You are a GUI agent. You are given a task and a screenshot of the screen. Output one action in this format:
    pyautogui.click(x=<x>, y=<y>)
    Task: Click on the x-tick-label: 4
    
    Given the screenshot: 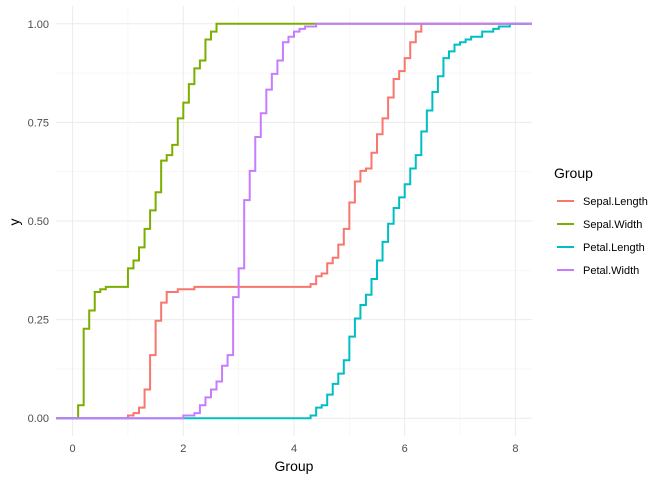 What is the action you would take?
    pyautogui.click(x=294, y=449)
    